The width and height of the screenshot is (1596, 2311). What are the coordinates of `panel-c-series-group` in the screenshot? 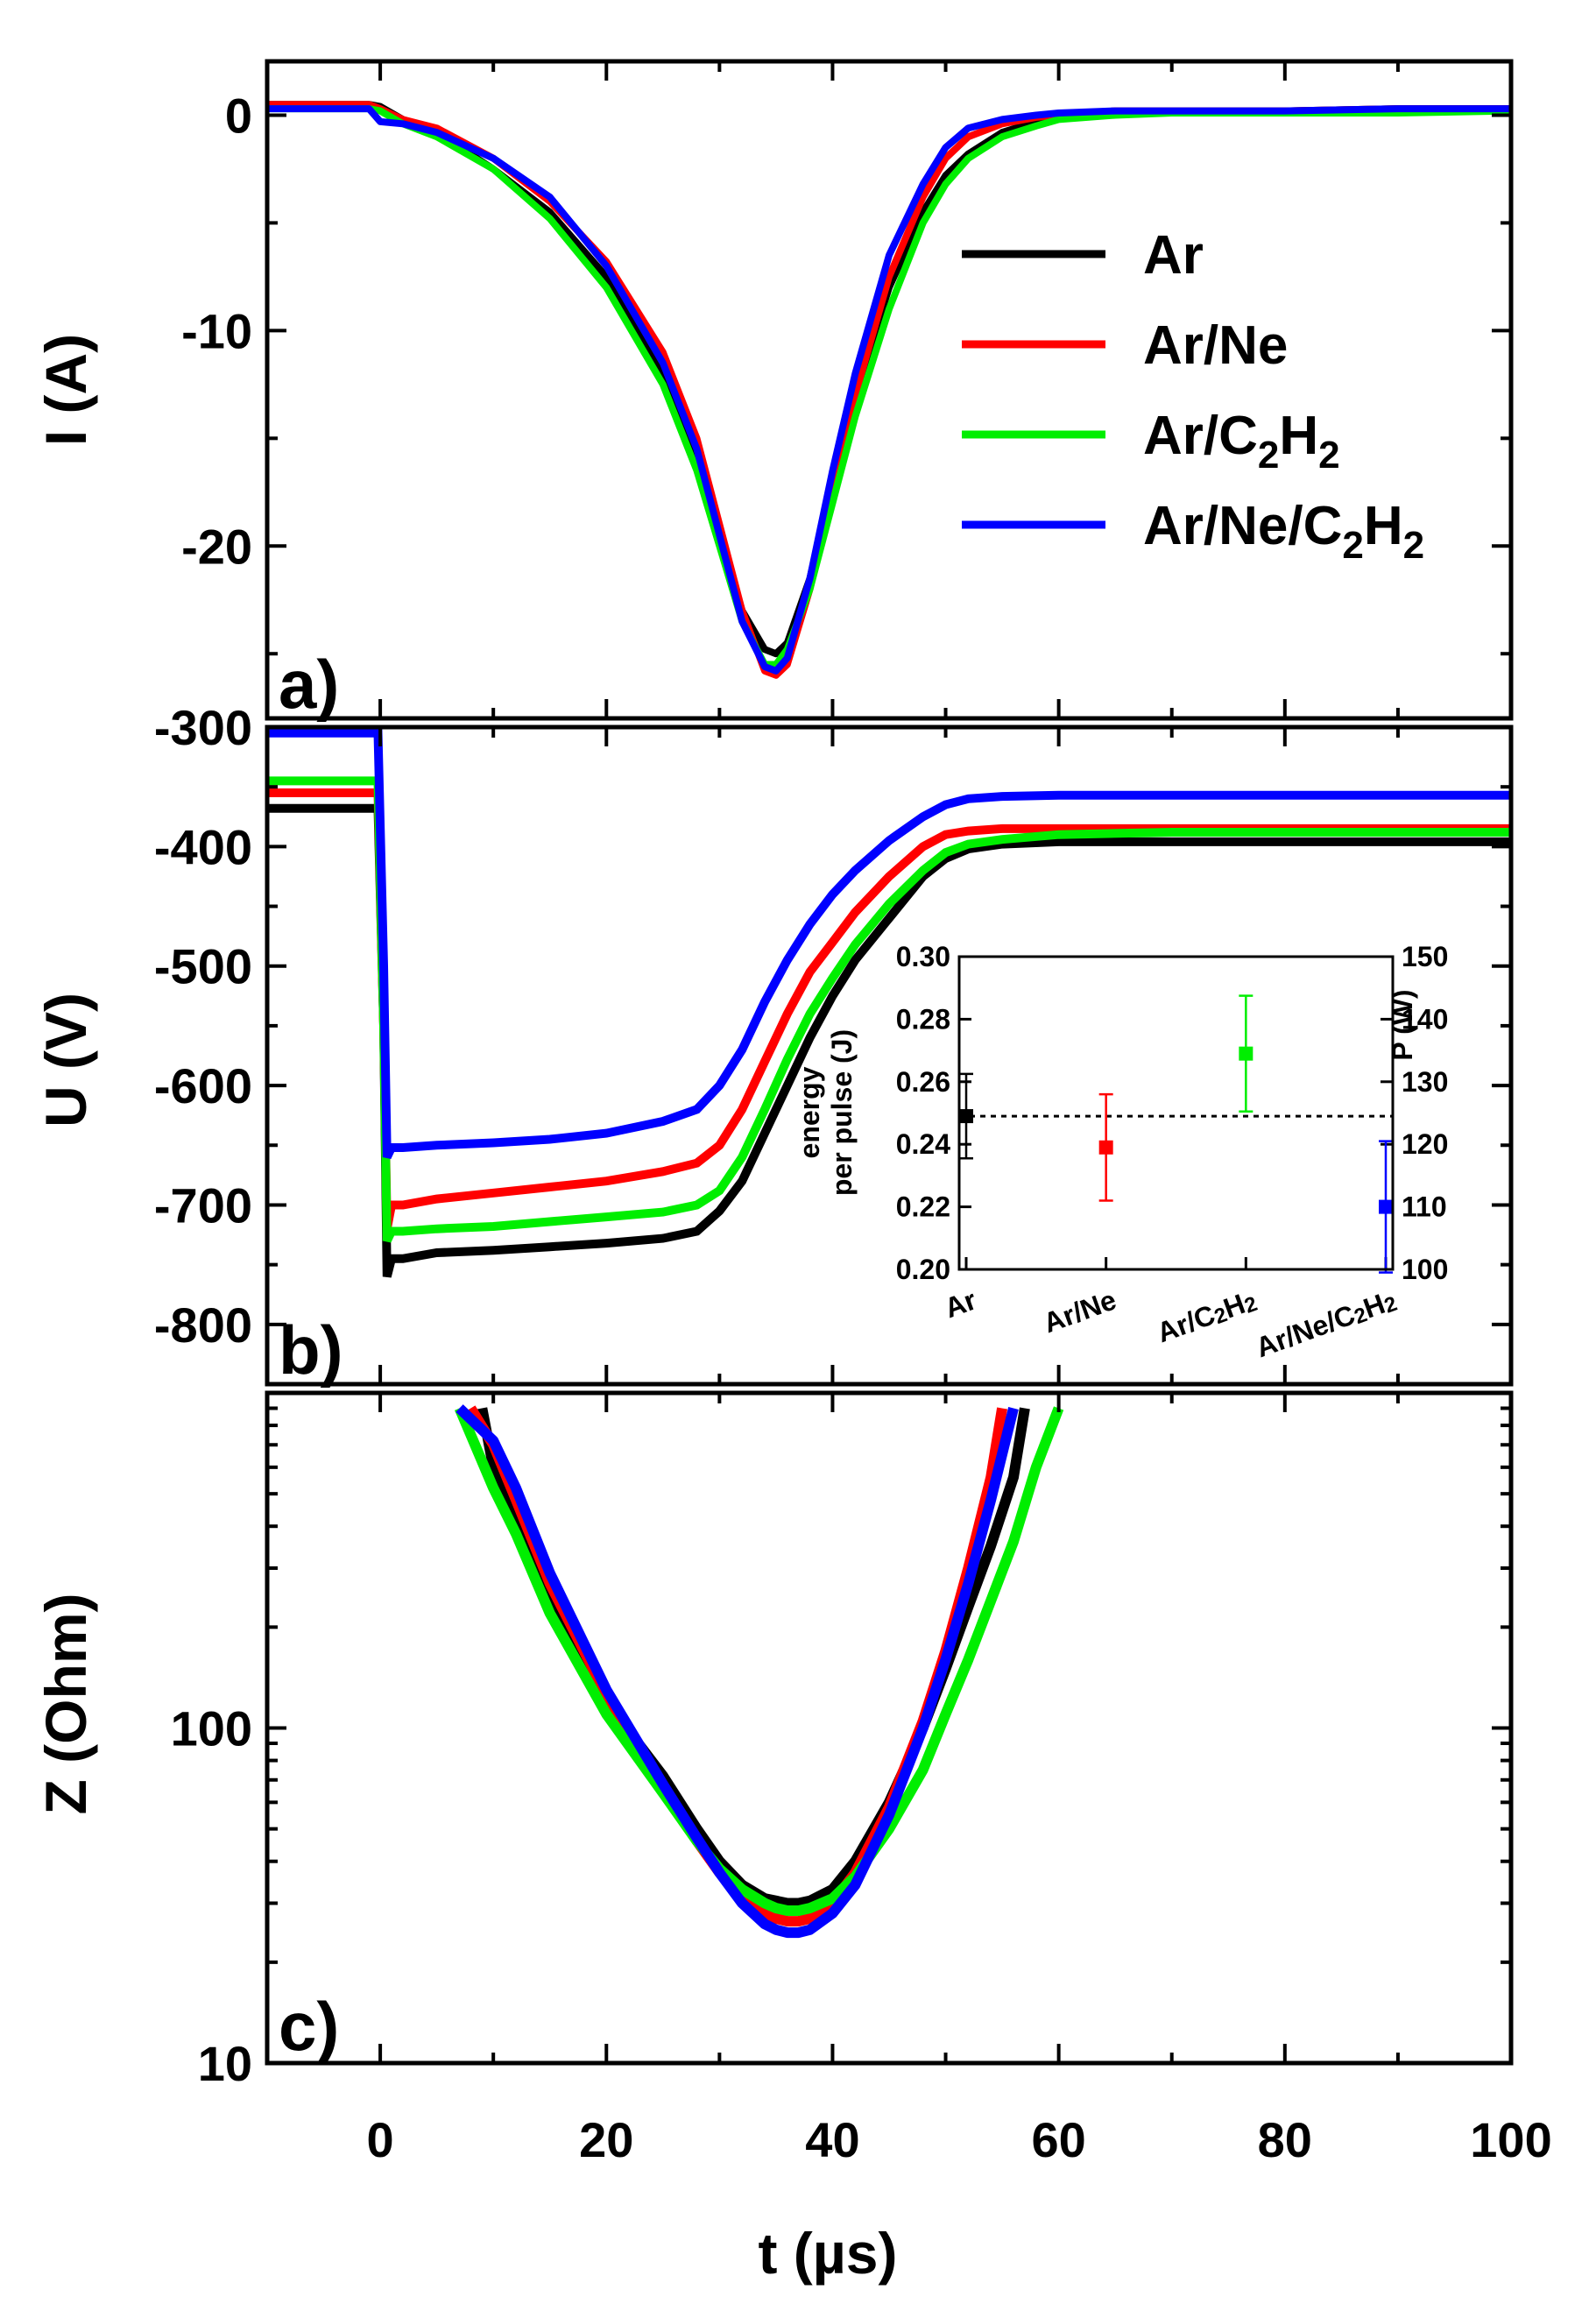 It's located at (759, 1671).